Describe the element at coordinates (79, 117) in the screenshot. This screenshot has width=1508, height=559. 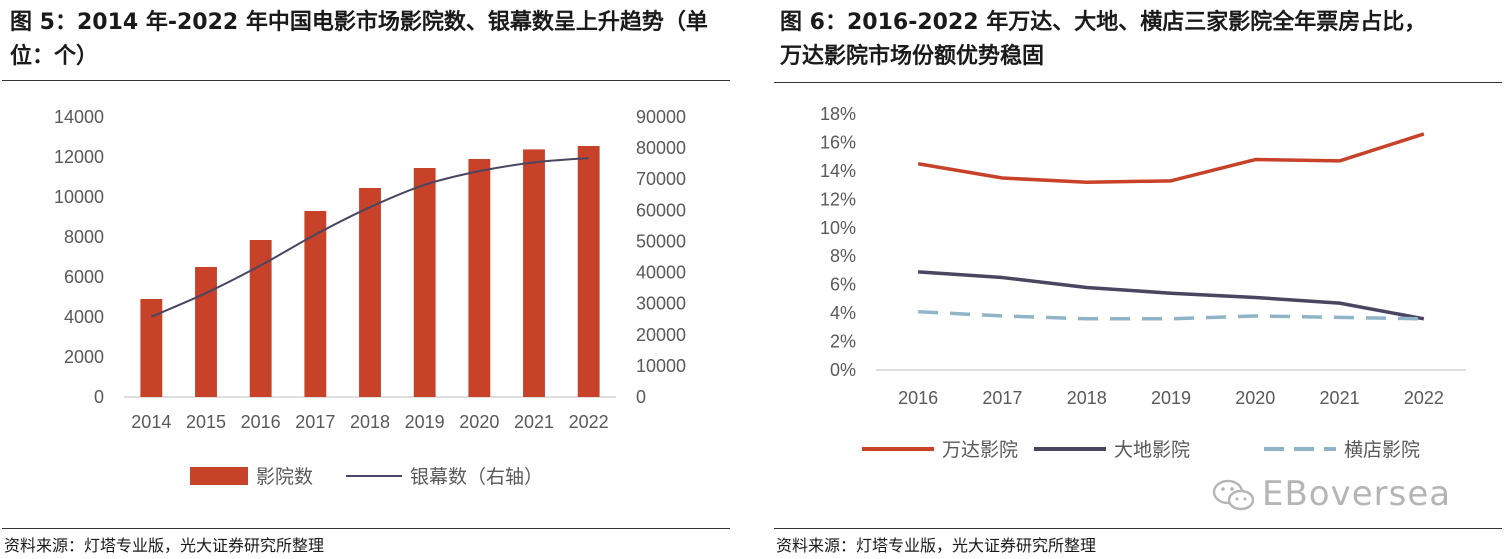
I see `y-left-tick-label: 14000` at that location.